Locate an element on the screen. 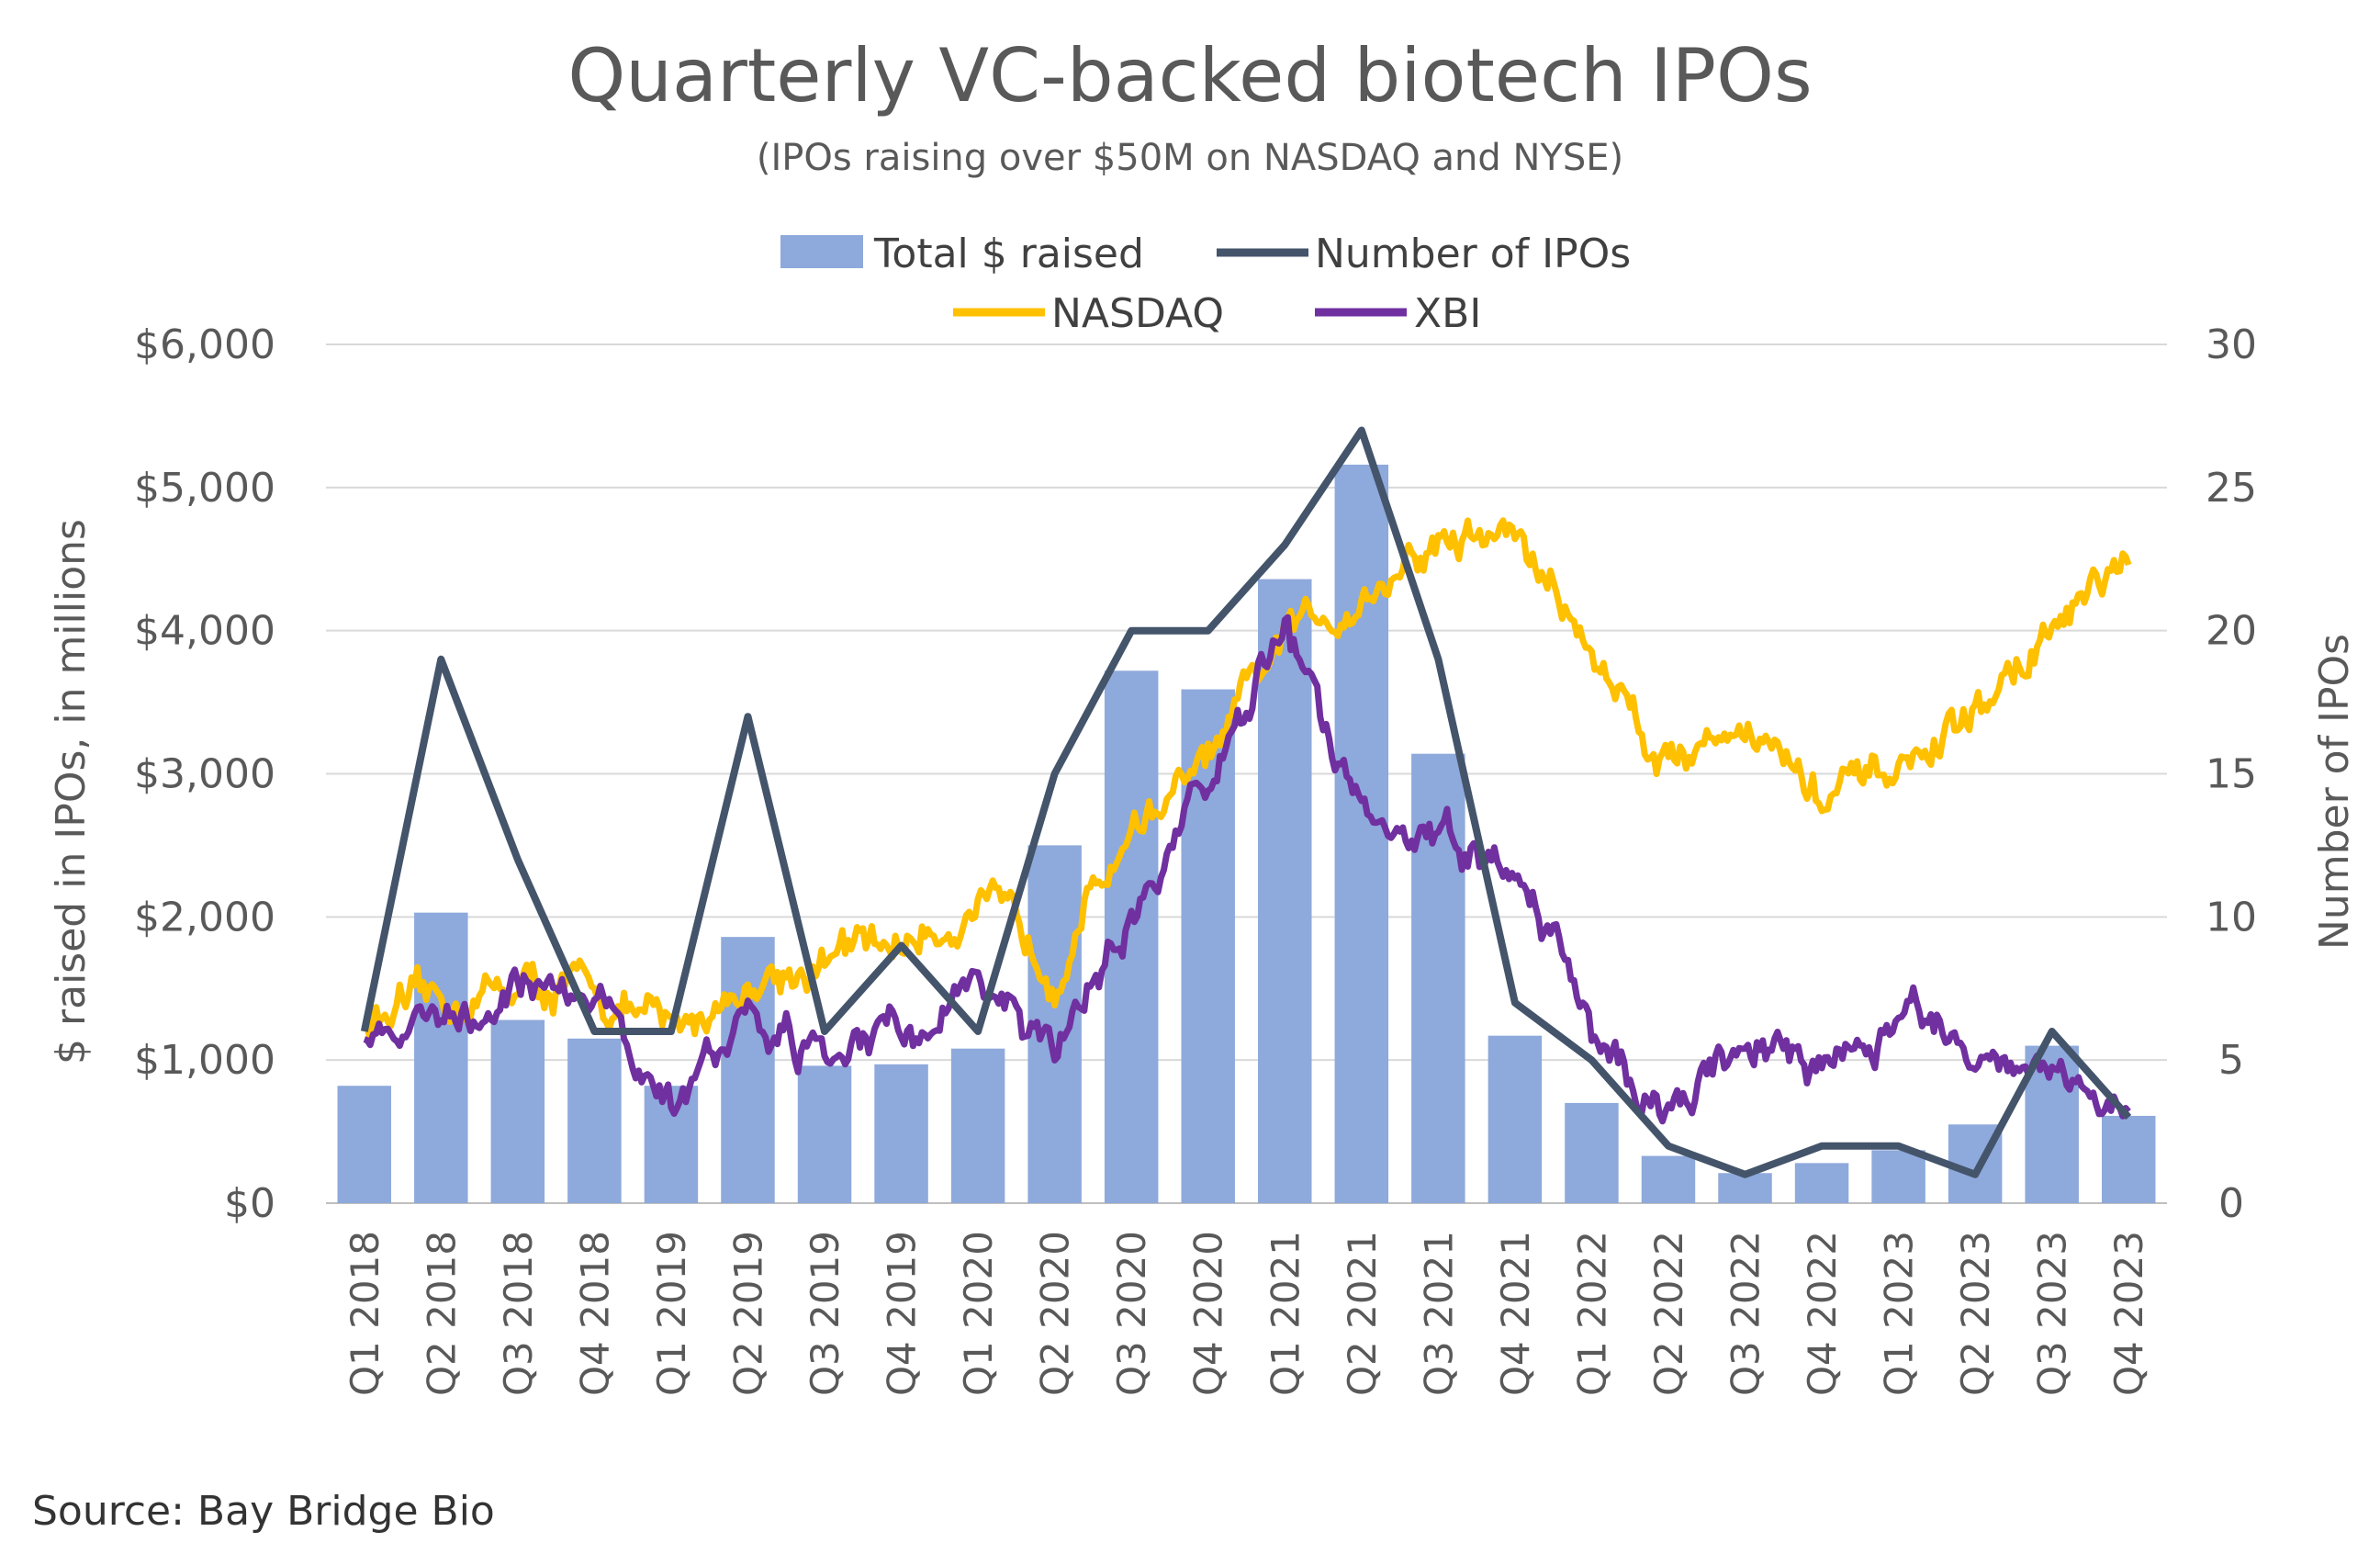  legend-label-bars: Total $ raised is located at coordinates (1008, 254).